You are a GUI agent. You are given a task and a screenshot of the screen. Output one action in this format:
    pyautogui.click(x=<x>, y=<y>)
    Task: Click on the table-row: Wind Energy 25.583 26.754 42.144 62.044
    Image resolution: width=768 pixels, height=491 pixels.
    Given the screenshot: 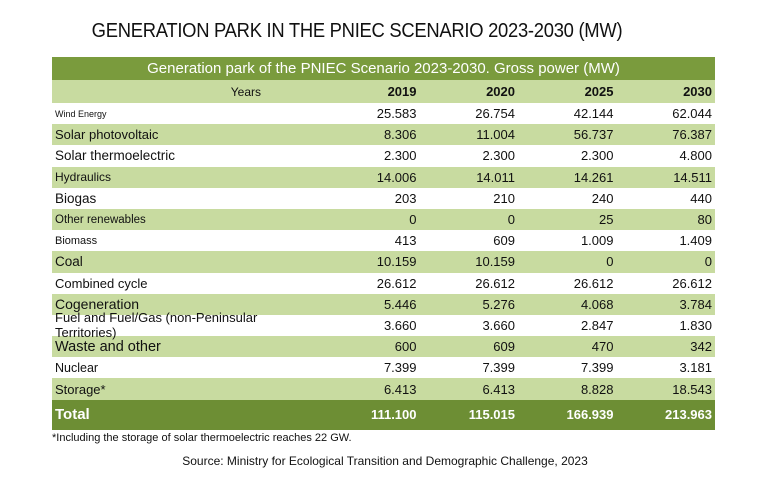 What is the action you would take?
    pyautogui.click(x=383, y=113)
    